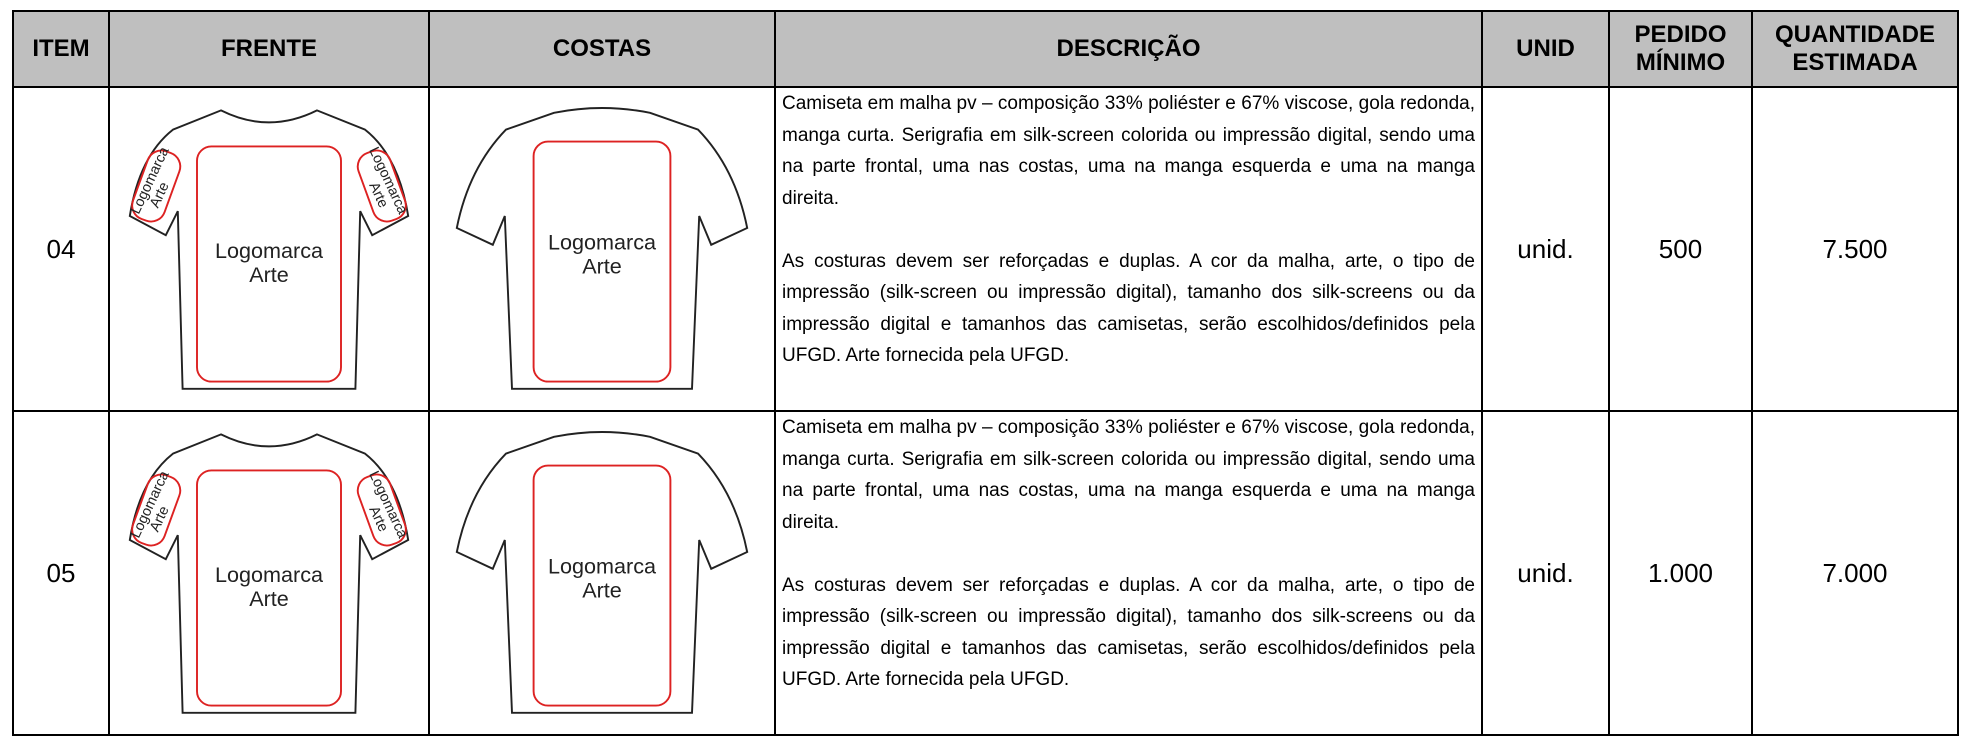 This screenshot has width=1964, height=737. Describe the element at coordinates (1855, 249) in the screenshot. I see `quantity-cell: 7.500` at that location.